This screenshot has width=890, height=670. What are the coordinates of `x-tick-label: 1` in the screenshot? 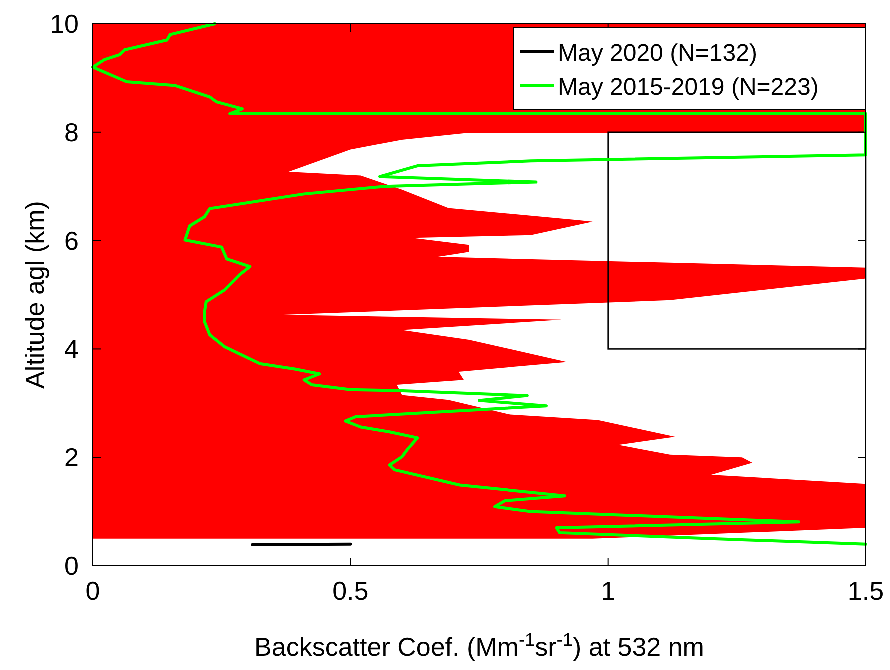 It's located at (608, 591).